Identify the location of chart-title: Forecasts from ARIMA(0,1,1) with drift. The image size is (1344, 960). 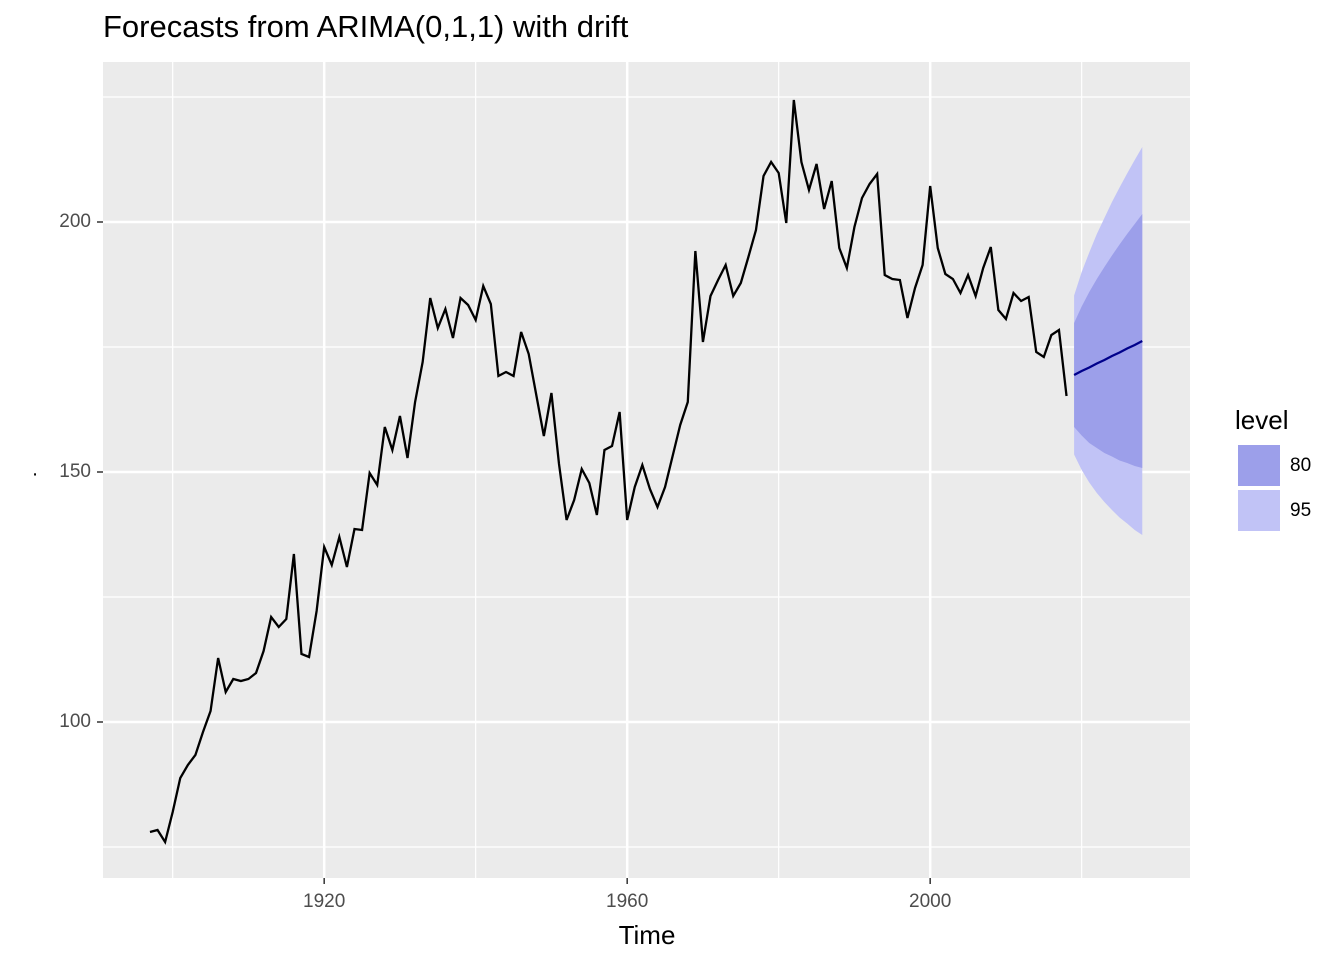
(366, 26).